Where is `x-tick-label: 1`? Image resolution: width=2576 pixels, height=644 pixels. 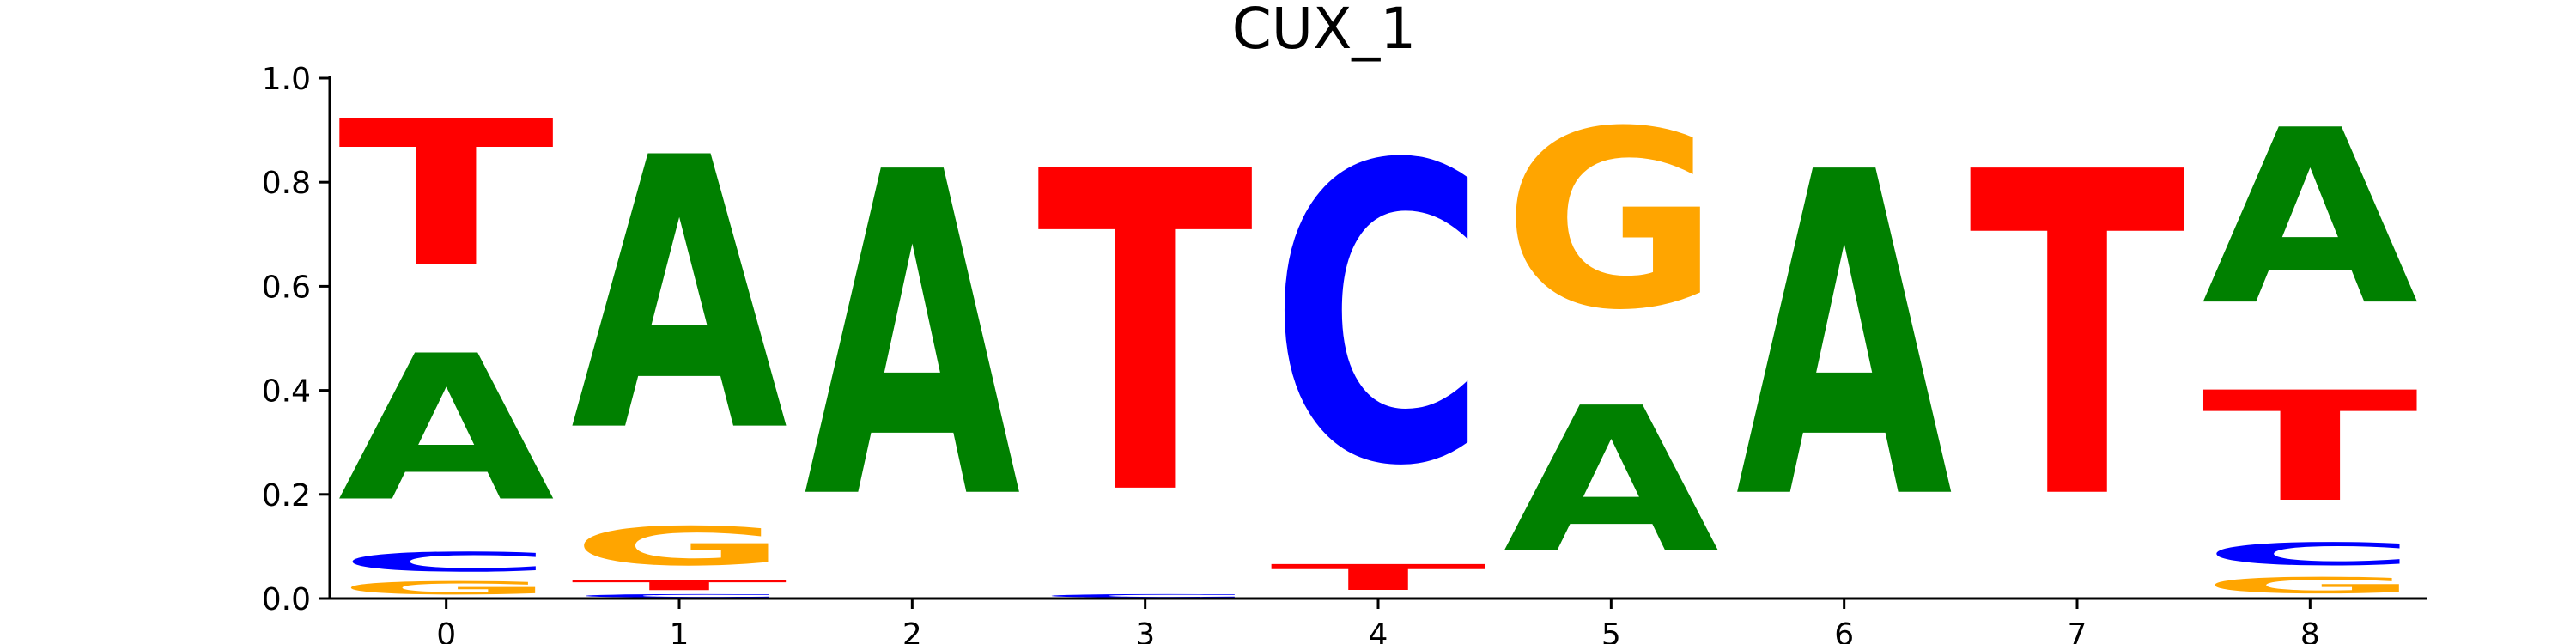 x-tick-label: 1 is located at coordinates (680, 630).